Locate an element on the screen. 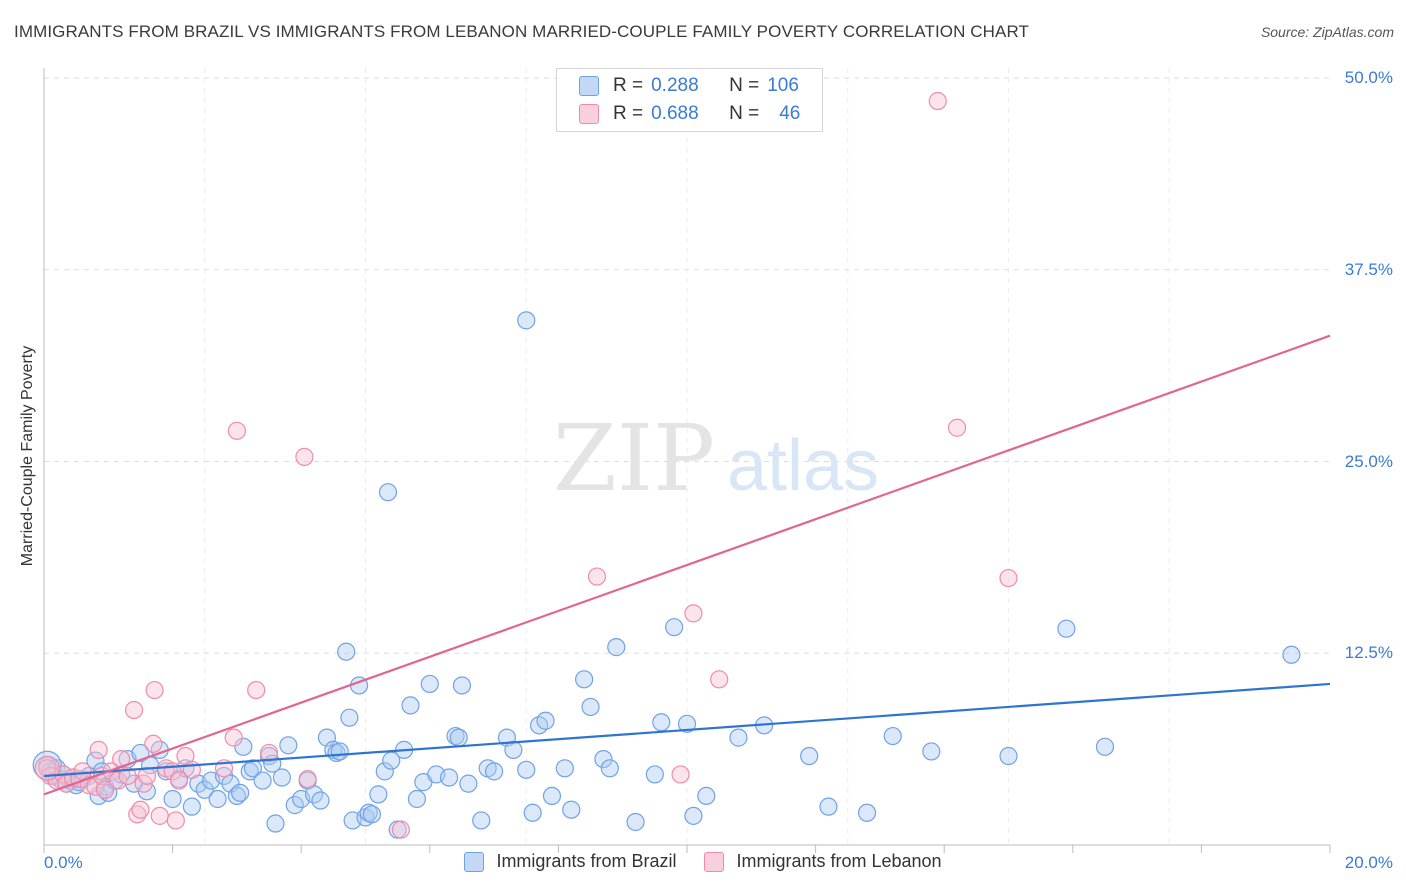  x-tick-label: 20.0% is located at coordinates (1368, 862).